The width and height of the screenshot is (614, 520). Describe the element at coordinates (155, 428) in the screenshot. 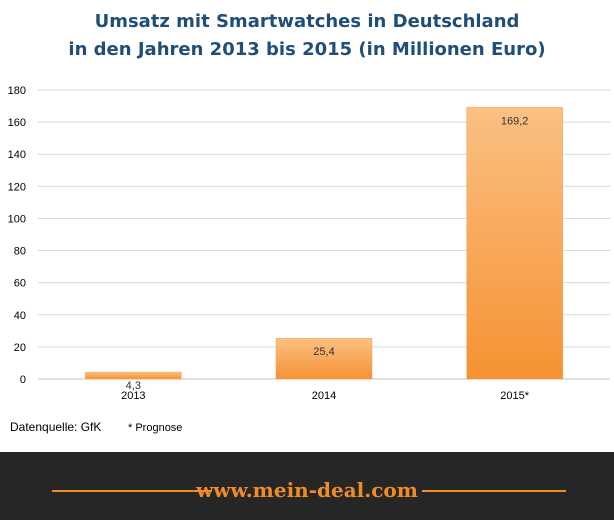

I see `forecast-note: * Prognose` at that location.